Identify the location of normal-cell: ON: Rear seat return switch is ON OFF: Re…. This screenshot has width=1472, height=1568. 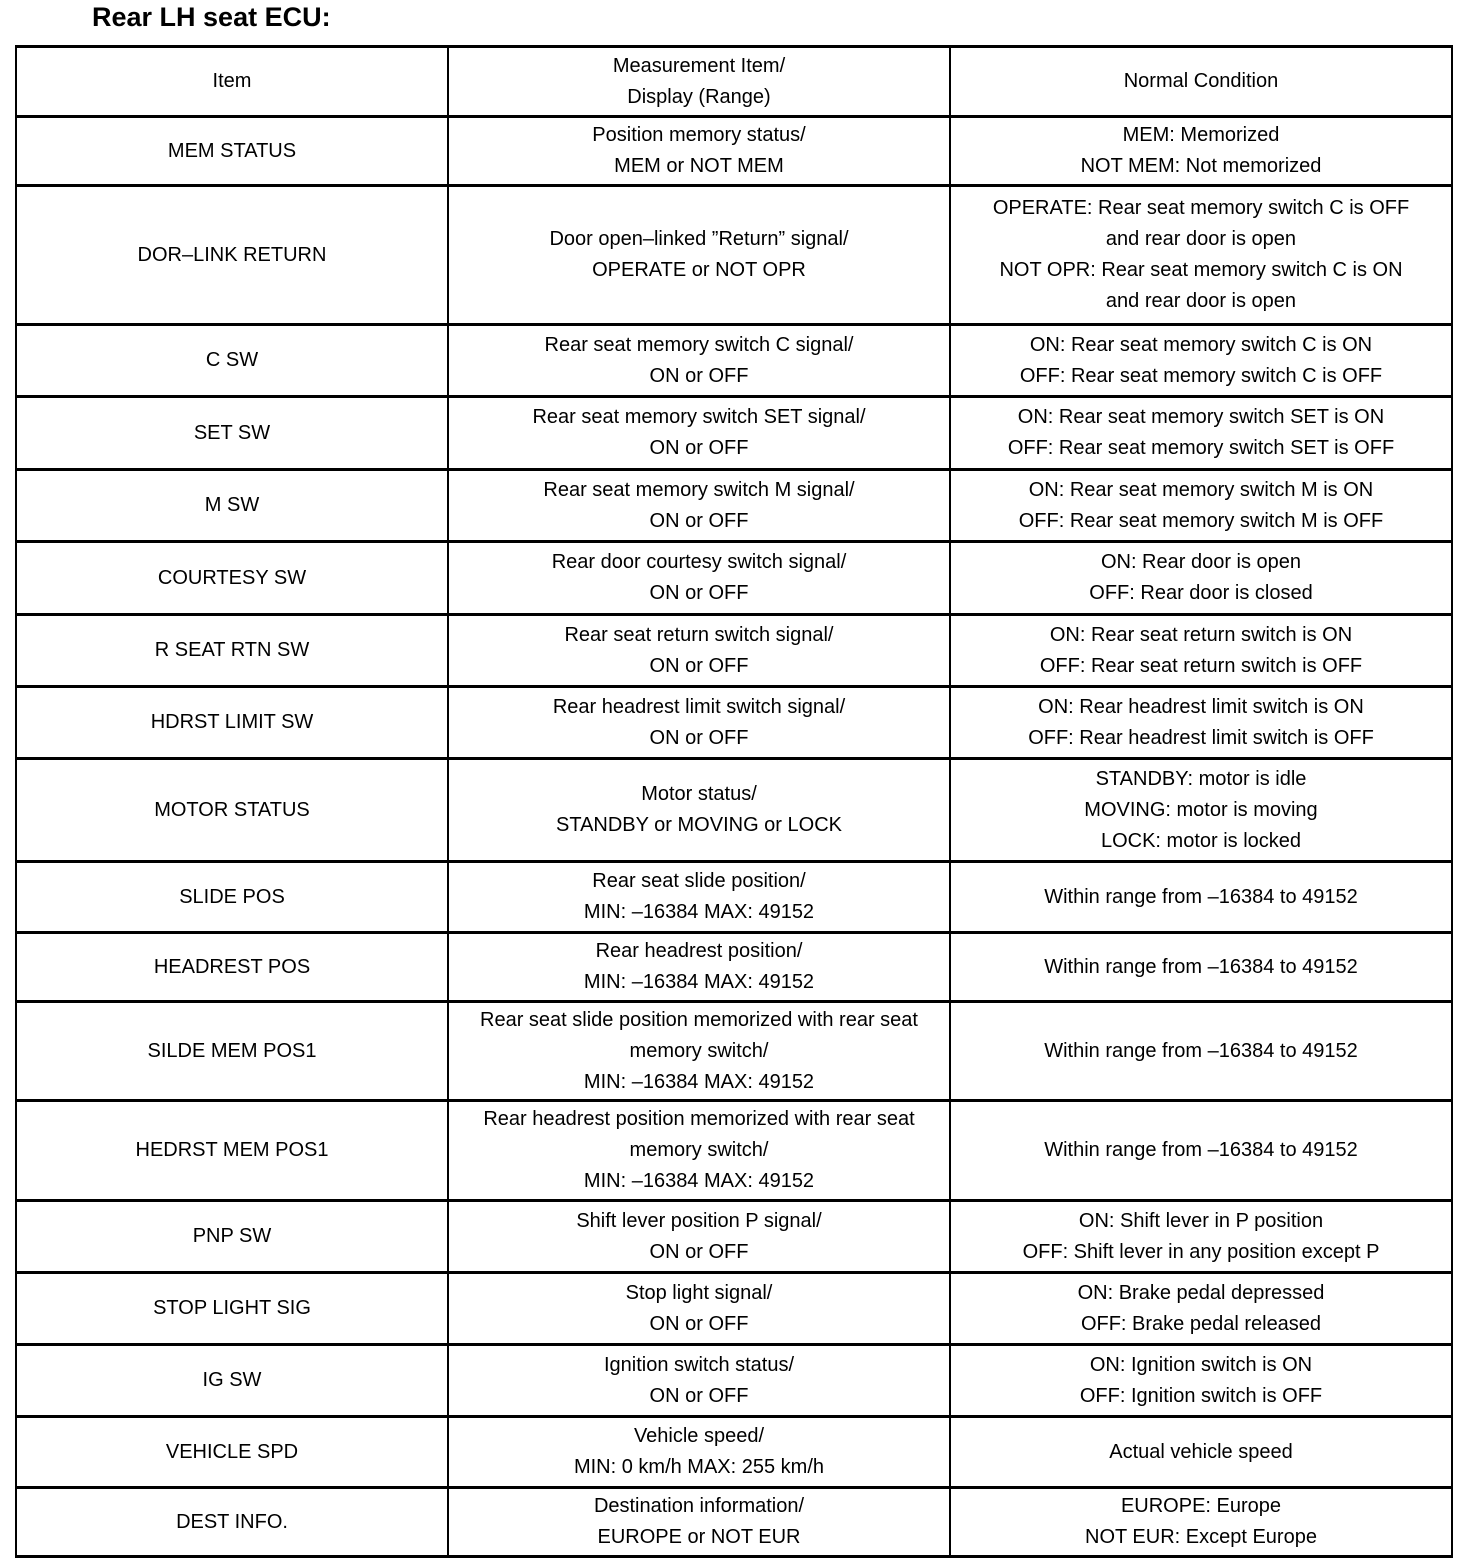
(1201, 650).